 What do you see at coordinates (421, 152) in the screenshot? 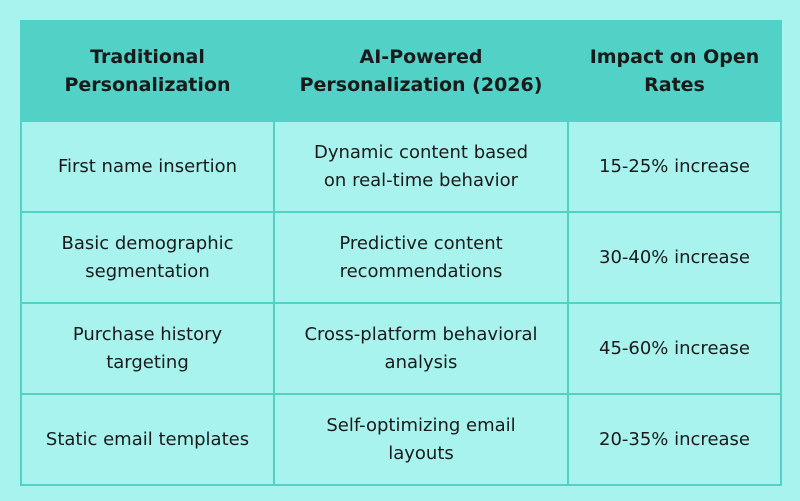
I see `cell-line: Dynamic content based` at bounding box center [421, 152].